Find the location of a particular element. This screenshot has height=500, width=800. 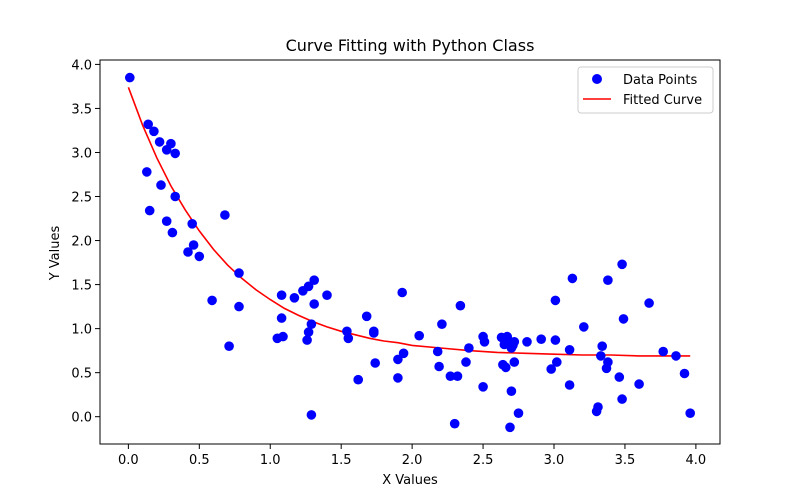

x-axis-label: X Values is located at coordinates (410, 480).